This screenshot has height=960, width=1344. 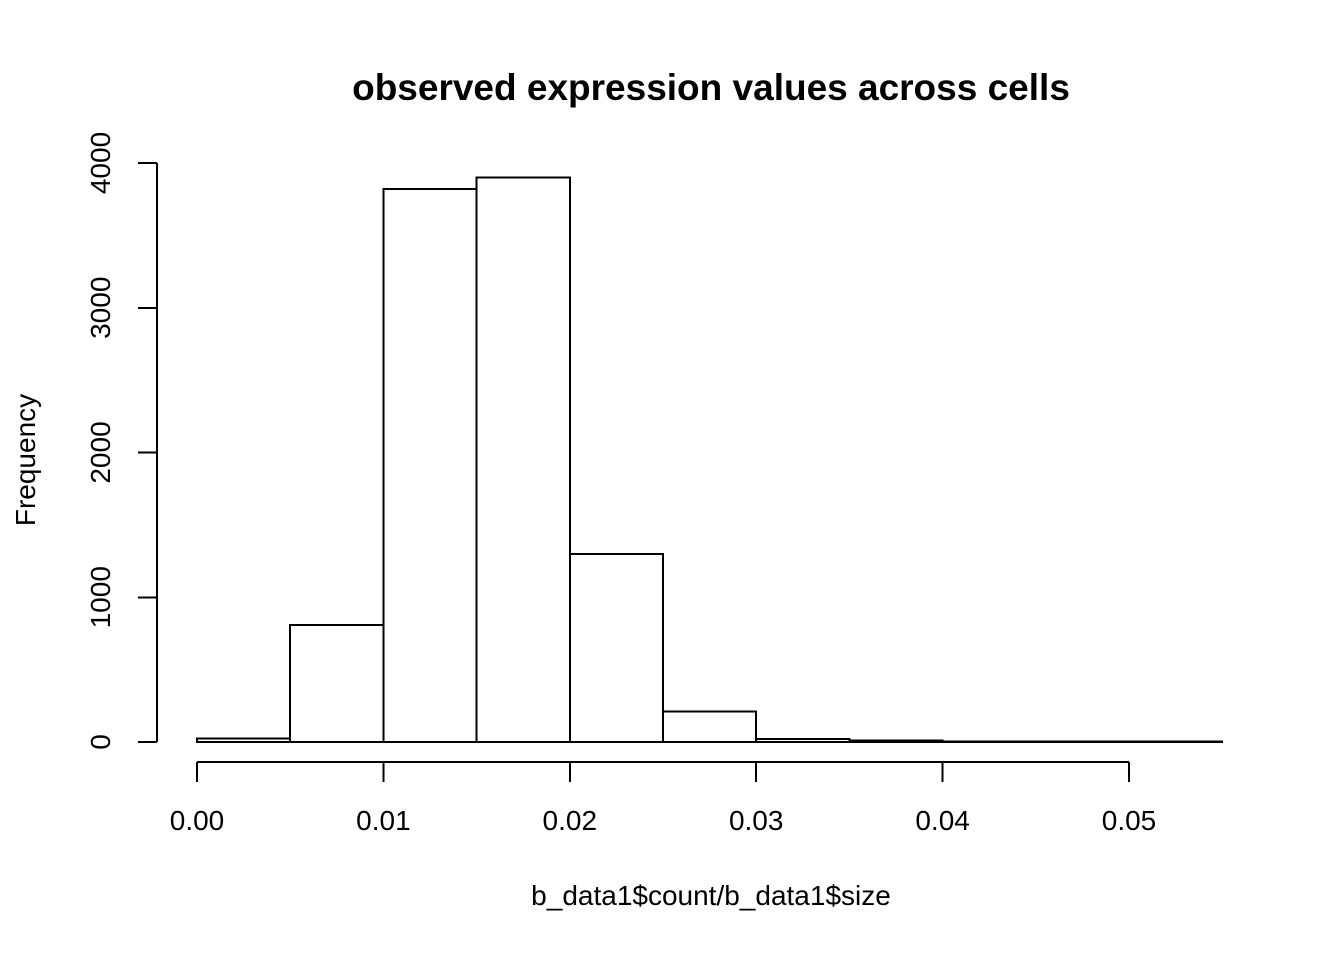 What do you see at coordinates (942, 820) in the screenshot?
I see `x-tick-label: 0.04` at bounding box center [942, 820].